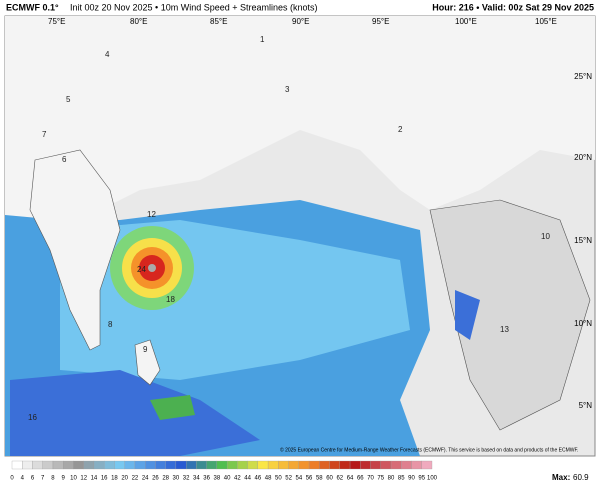 The image size is (600, 498). I want to click on colorbar-label: 4, so click(23, 479).